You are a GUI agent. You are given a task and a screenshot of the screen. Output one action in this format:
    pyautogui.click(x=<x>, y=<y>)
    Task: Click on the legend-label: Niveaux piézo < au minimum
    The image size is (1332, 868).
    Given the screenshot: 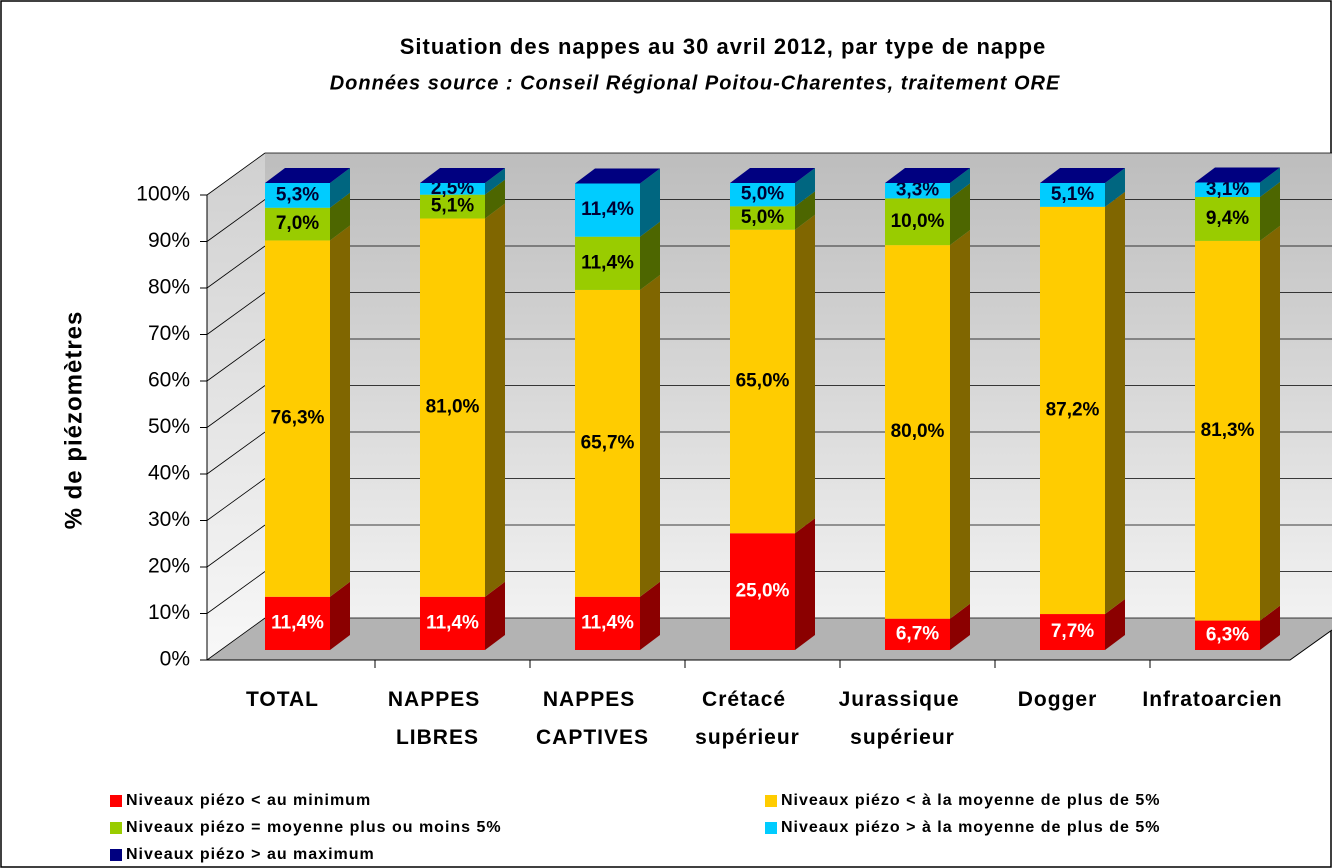 What is the action you would take?
    pyautogui.click(x=248, y=800)
    